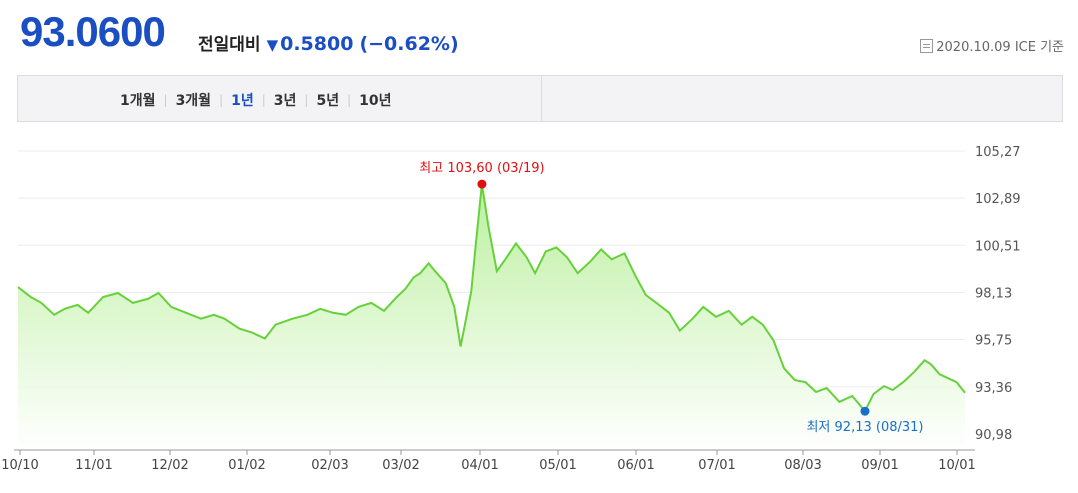  Describe the element at coordinates (998, 152) in the screenshot. I see `y-tick-label: 105,27` at that location.